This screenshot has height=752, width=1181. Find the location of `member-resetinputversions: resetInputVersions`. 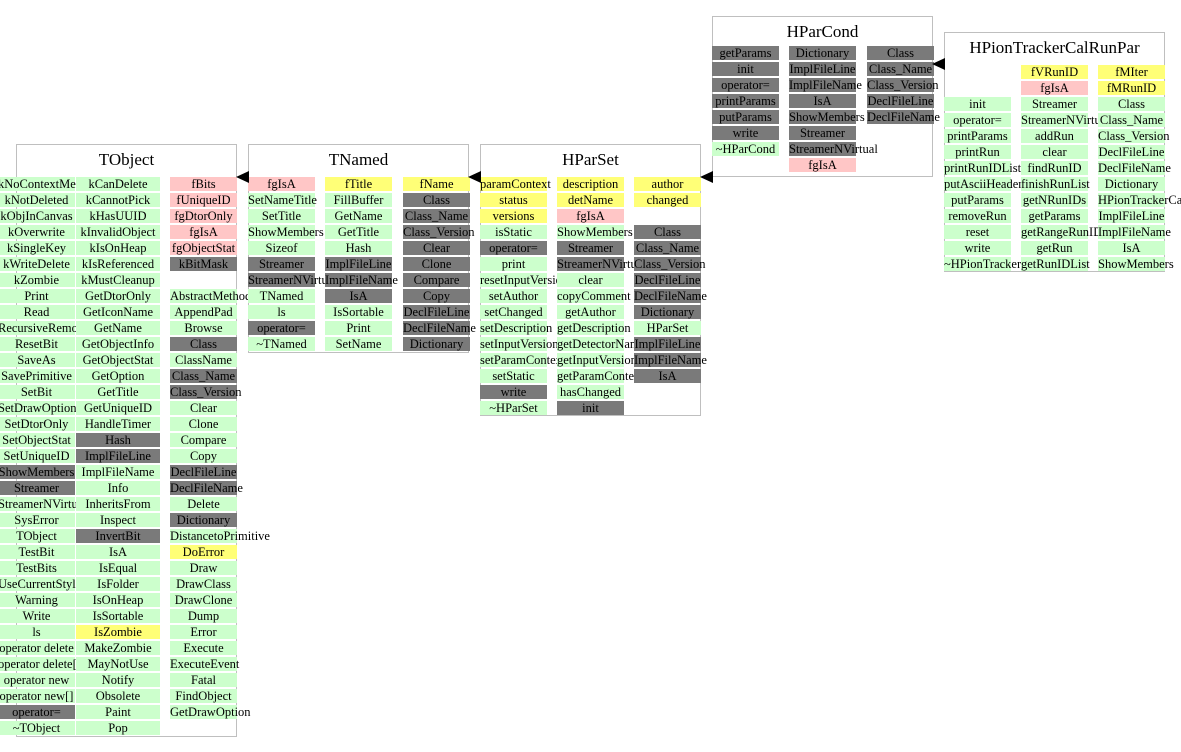

member-resetinputversions: resetInputVersions is located at coordinates (527, 280).